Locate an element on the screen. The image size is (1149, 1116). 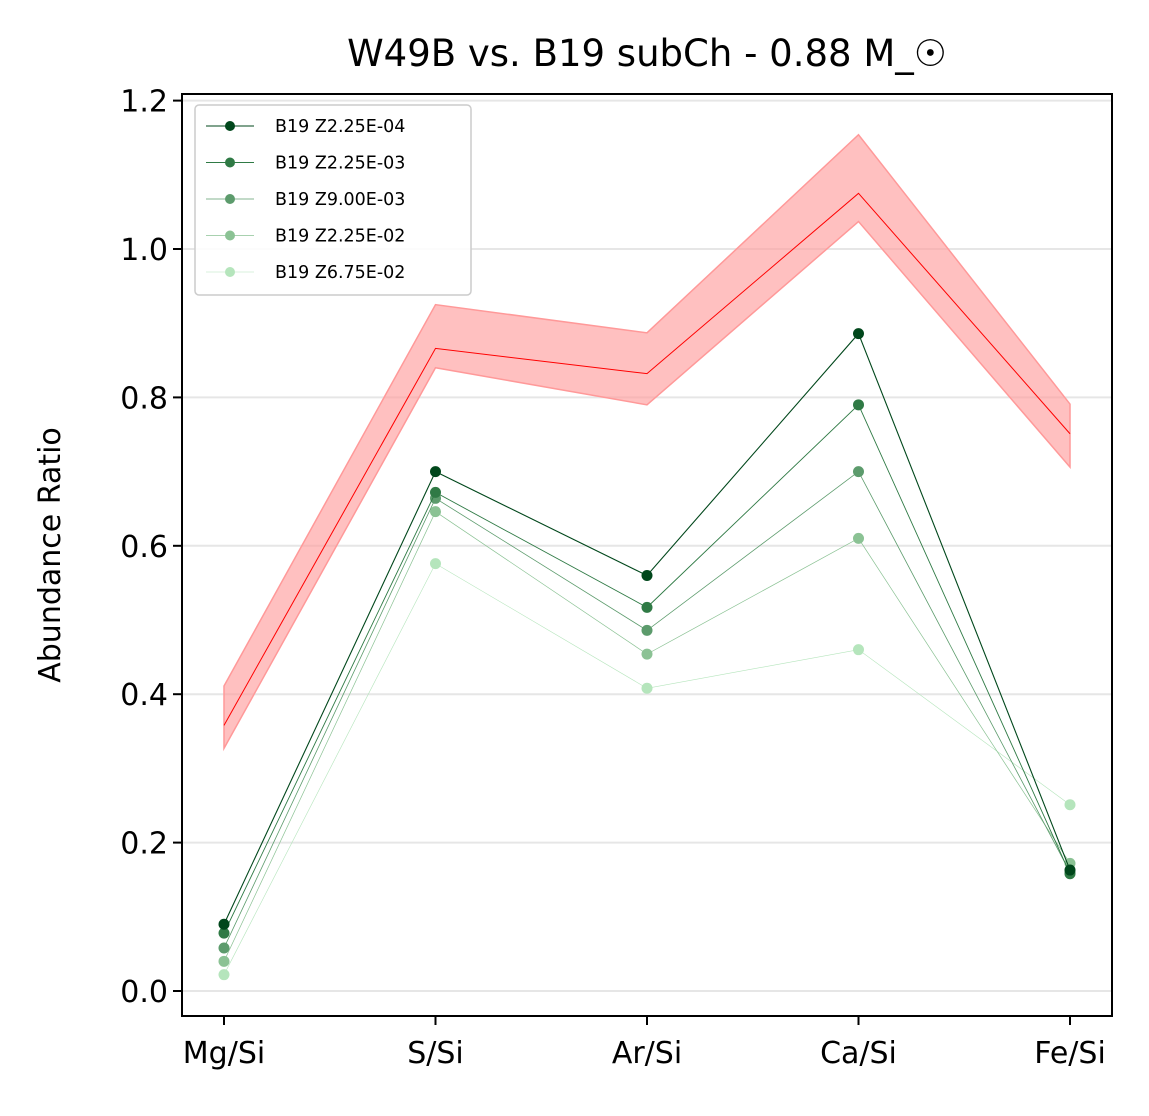
legend-label: B19 Z6.75E-02 is located at coordinates (340, 273).